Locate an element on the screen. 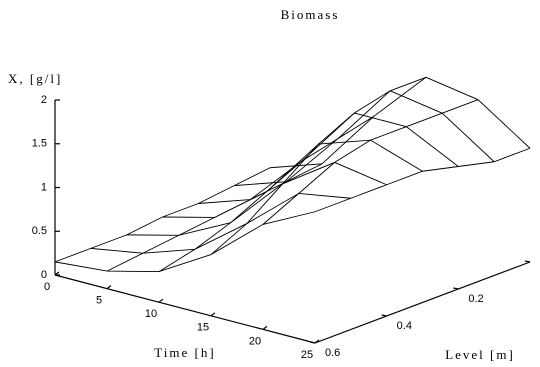 The image size is (540, 367). z-tick-label: 1 is located at coordinates (44, 187).